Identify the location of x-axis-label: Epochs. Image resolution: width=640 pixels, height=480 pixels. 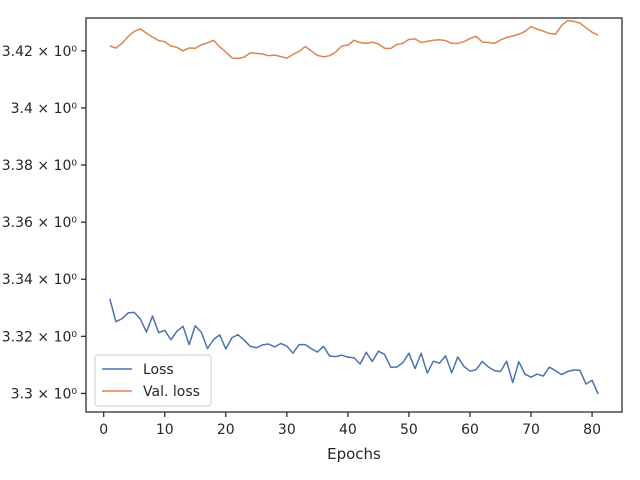
(354, 454).